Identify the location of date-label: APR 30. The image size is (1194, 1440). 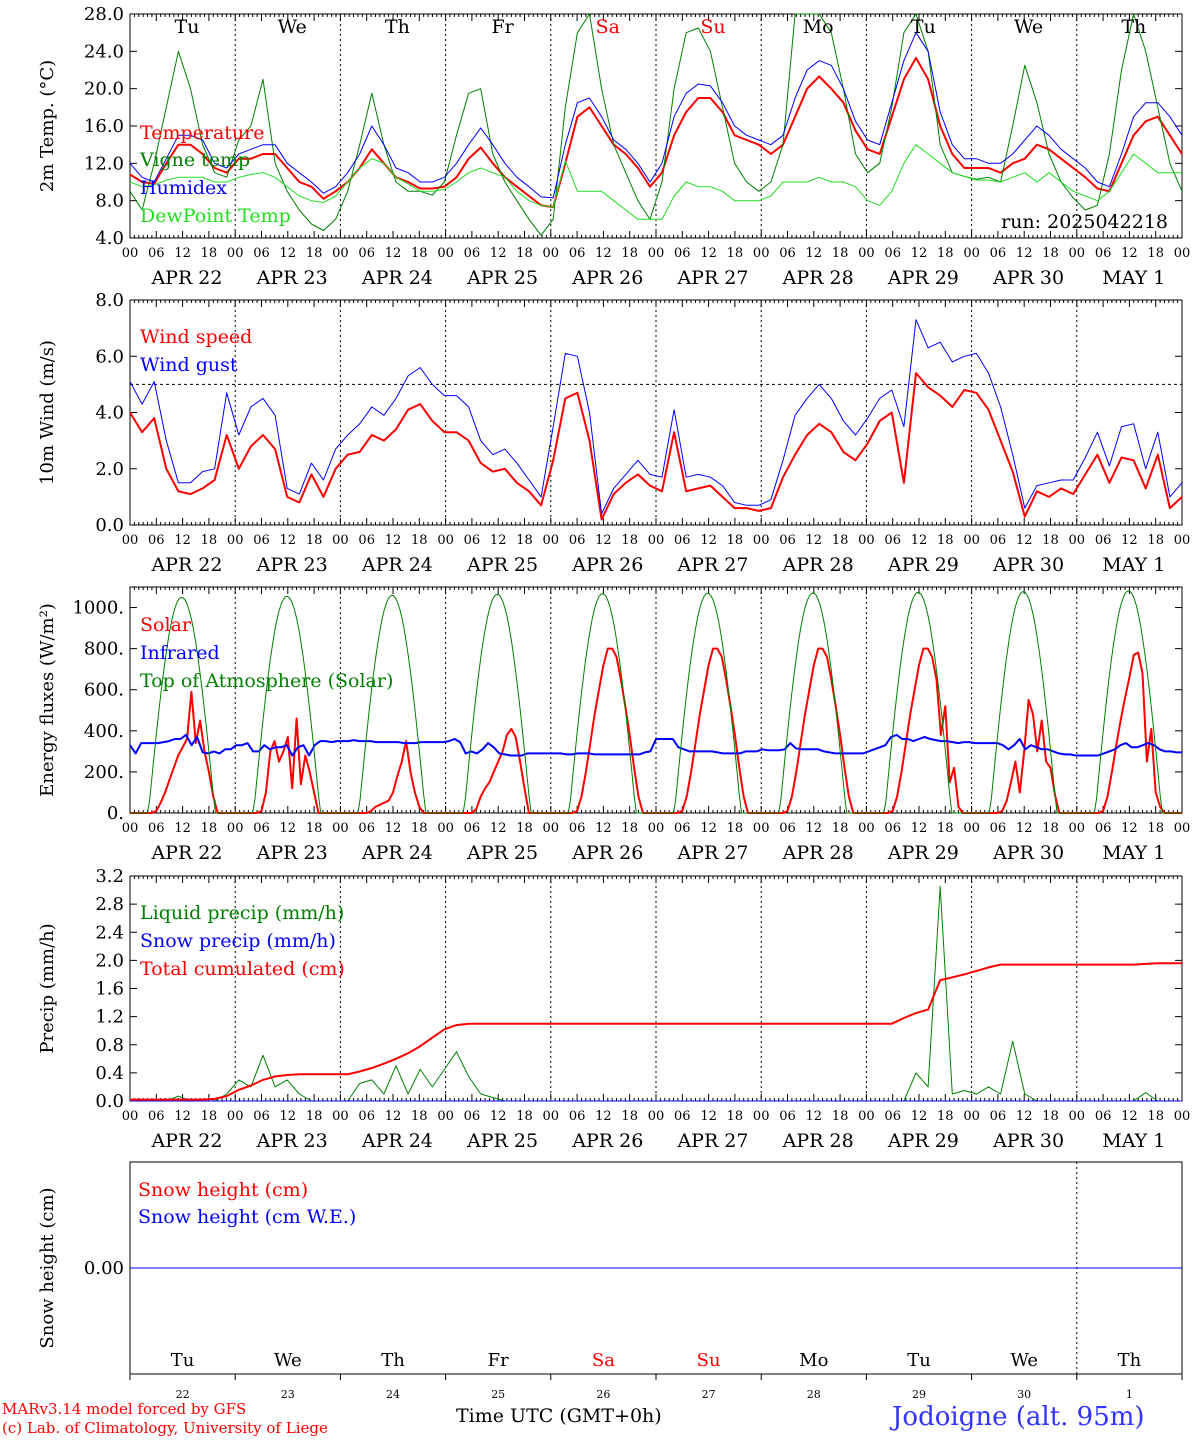
(1028, 565).